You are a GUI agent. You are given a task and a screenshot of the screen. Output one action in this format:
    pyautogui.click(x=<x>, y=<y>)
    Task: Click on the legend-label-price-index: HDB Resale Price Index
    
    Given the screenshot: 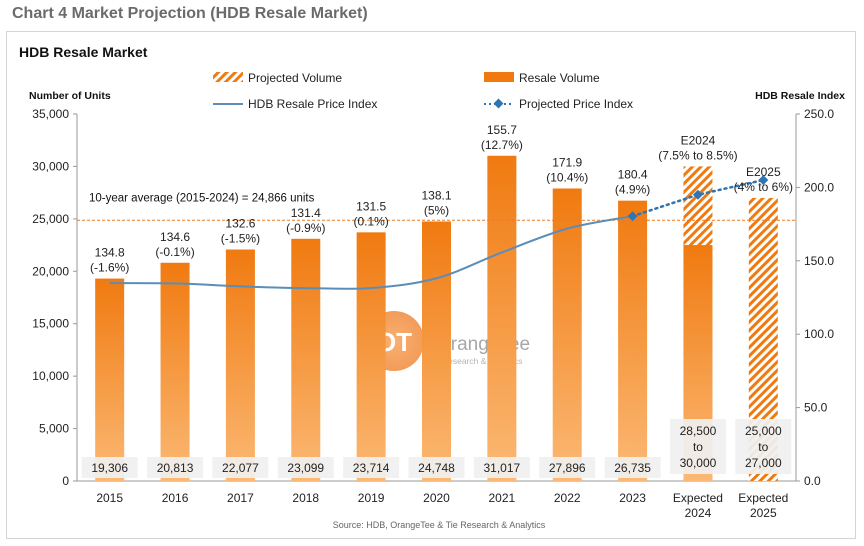 What is the action you would take?
    pyautogui.click(x=312, y=104)
    